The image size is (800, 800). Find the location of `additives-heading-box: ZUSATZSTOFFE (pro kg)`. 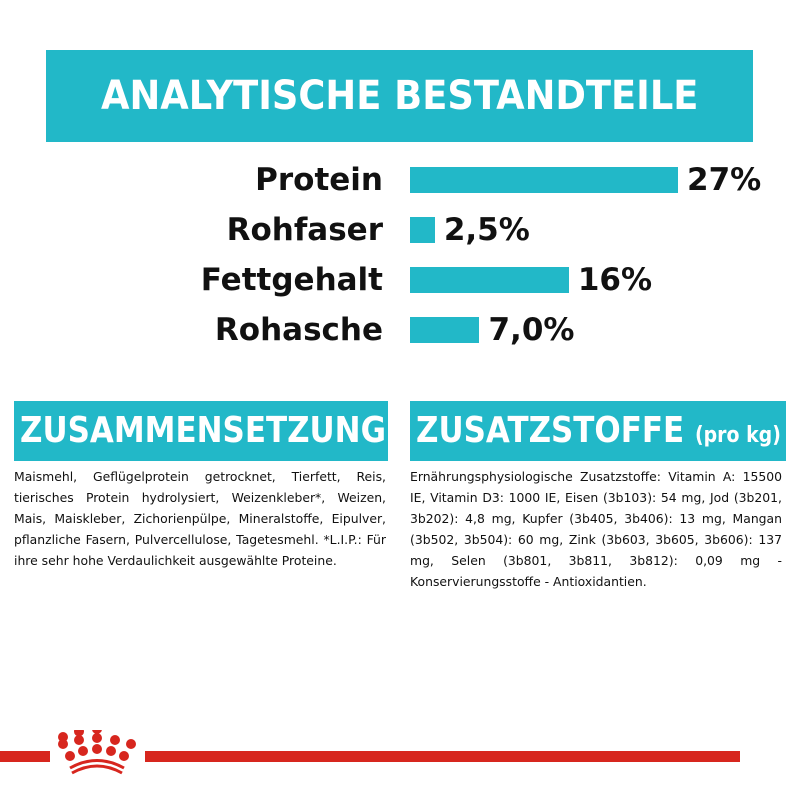

additives-heading-box: ZUSATZSTOFFE (pro kg) is located at coordinates (598, 431).